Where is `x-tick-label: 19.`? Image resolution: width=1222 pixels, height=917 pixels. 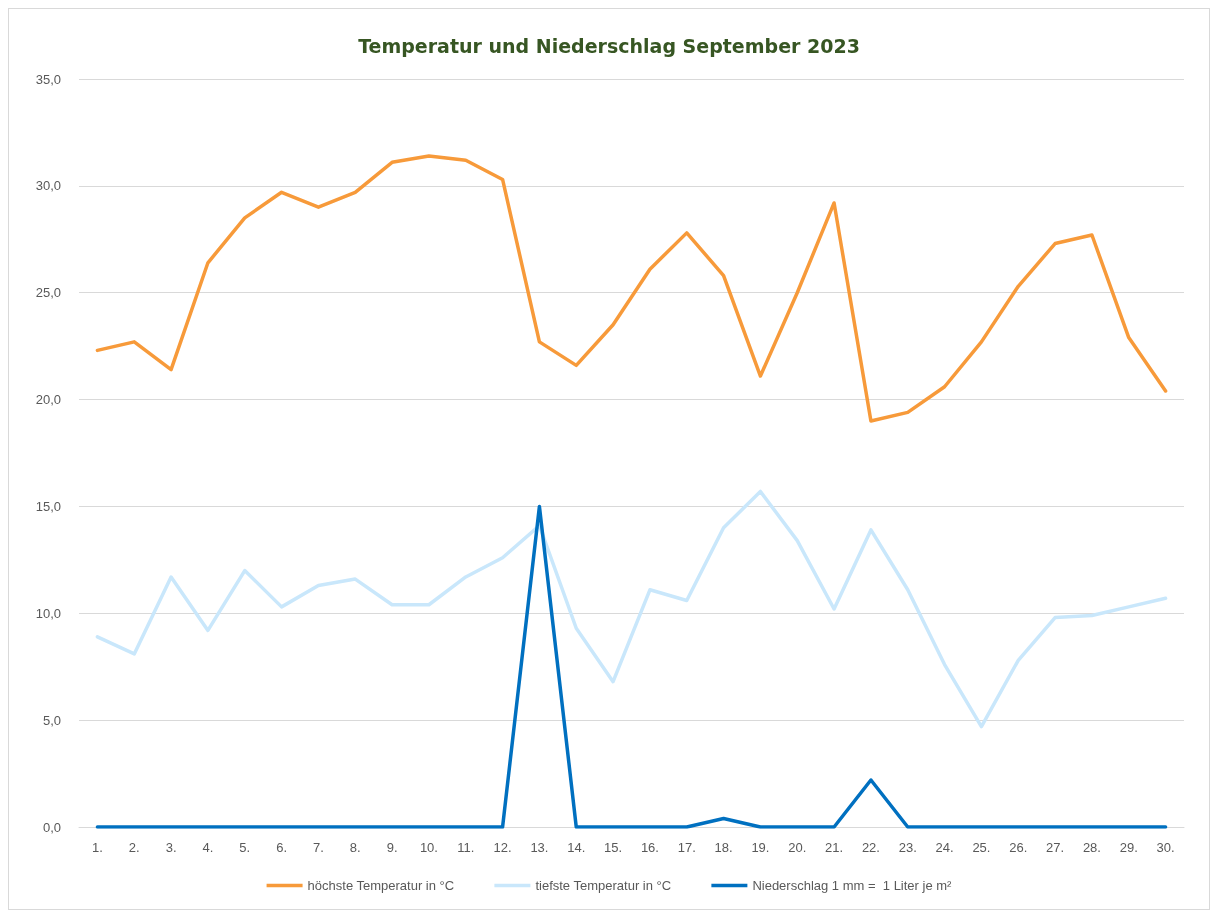
x-tick-label: 19. is located at coordinates (760, 847).